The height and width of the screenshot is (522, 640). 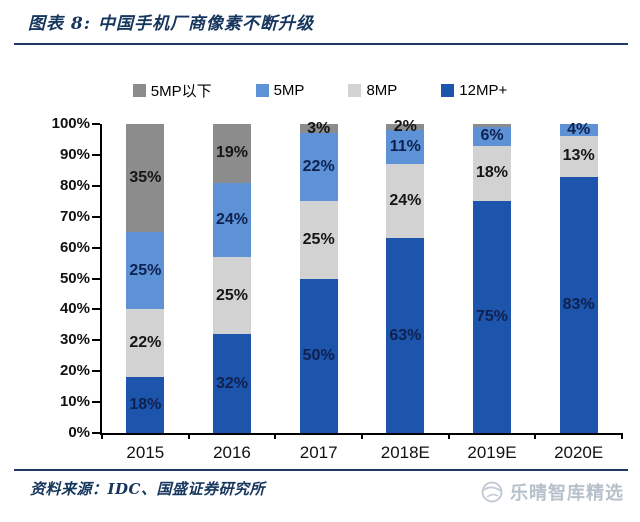 What do you see at coordinates (405, 147) in the screenshot?
I see `bar-segment-5MP: 11%` at bounding box center [405, 147].